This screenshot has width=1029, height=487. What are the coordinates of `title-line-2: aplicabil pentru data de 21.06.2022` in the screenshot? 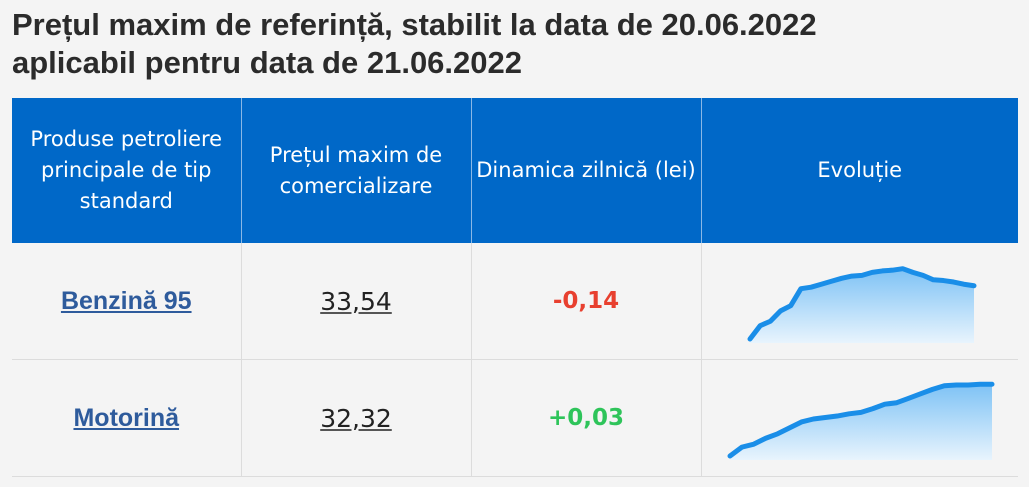 It's located at (267, 62).